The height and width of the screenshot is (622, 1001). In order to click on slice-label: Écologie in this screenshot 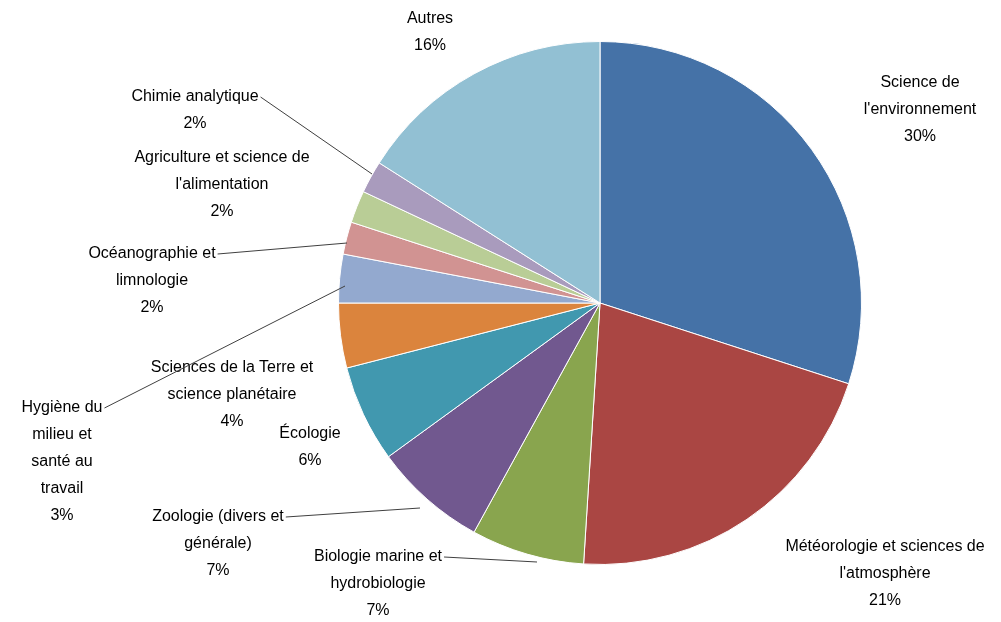, I will do `click(310, 432)`.